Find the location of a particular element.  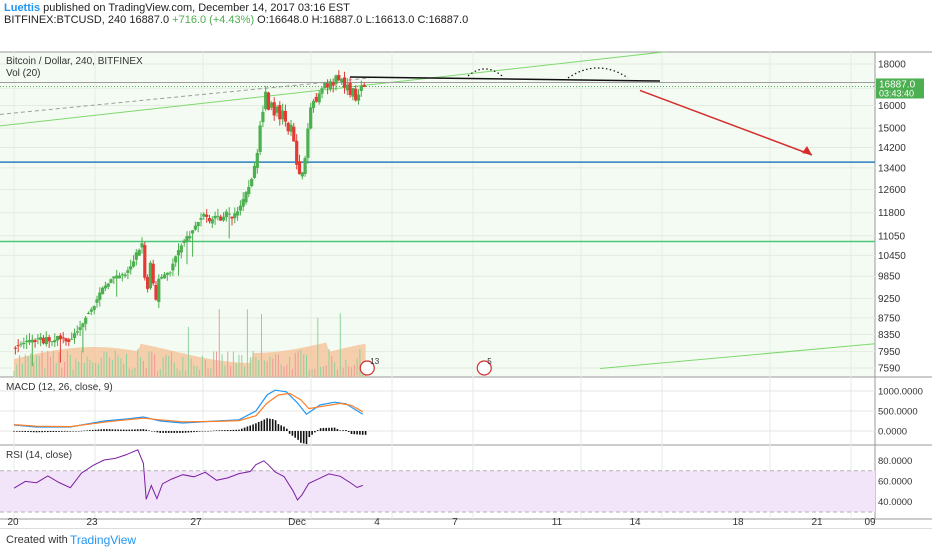

open-value: O:16648.0 is located at coordinates (283, 20).